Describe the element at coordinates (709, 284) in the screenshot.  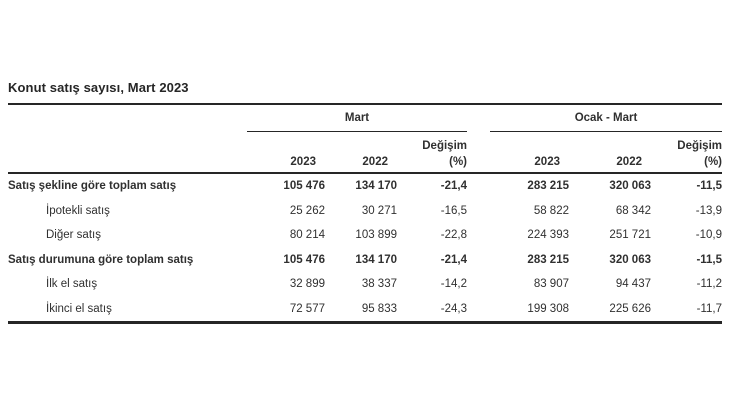
I see `cell-ocak-mart-change: -11,2` at that location.